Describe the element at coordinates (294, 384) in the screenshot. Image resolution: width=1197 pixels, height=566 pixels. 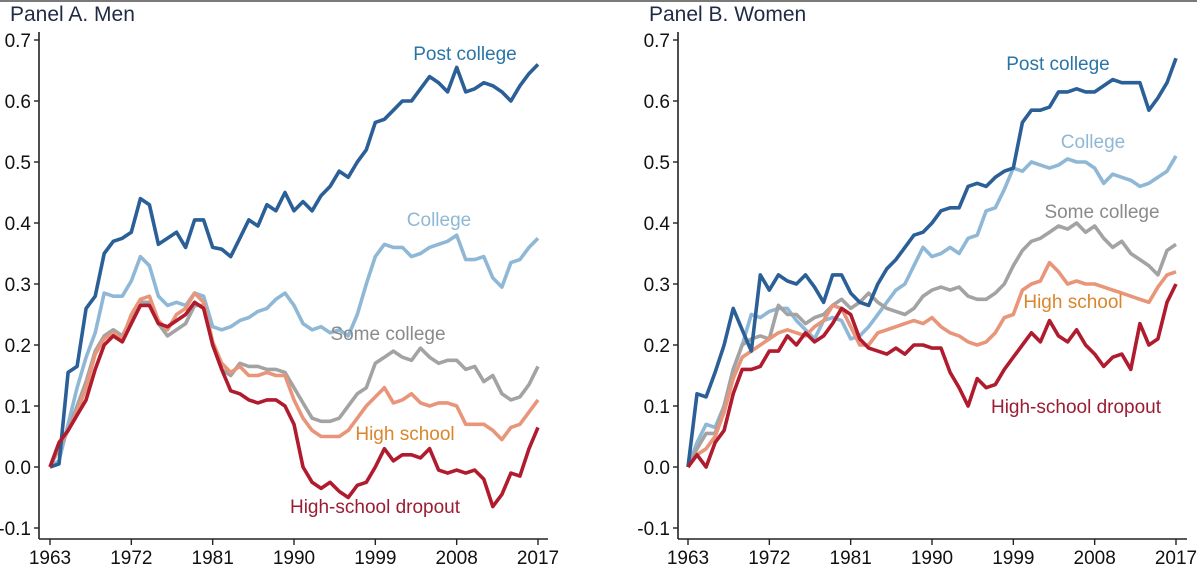
I see `series-line-some-college` at that location.